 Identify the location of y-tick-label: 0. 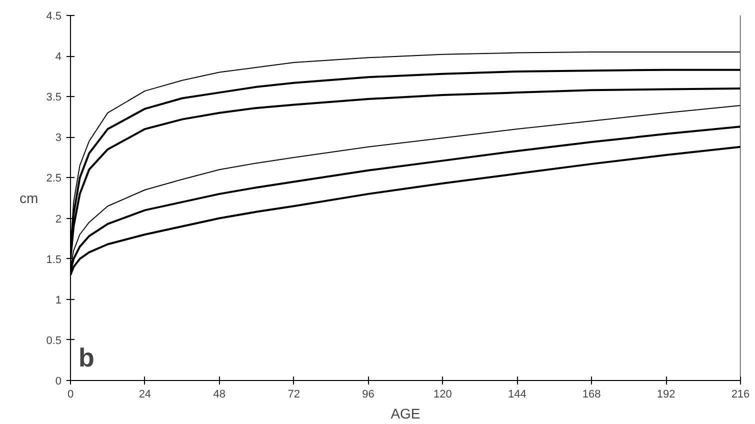
(58, 382).